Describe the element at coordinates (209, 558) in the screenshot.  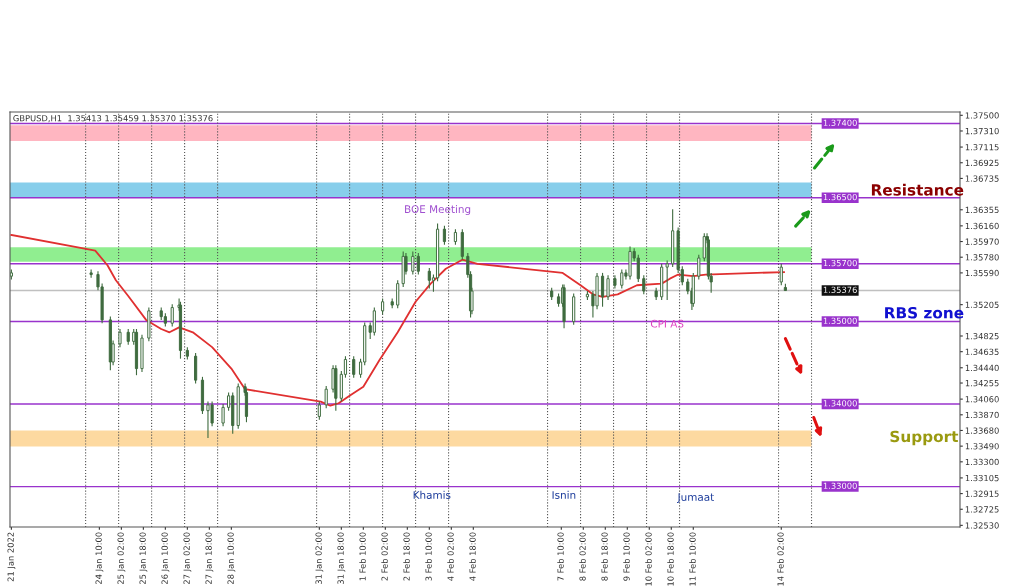
I see `x-tick-label: 27 Jan 18:00` at that location.